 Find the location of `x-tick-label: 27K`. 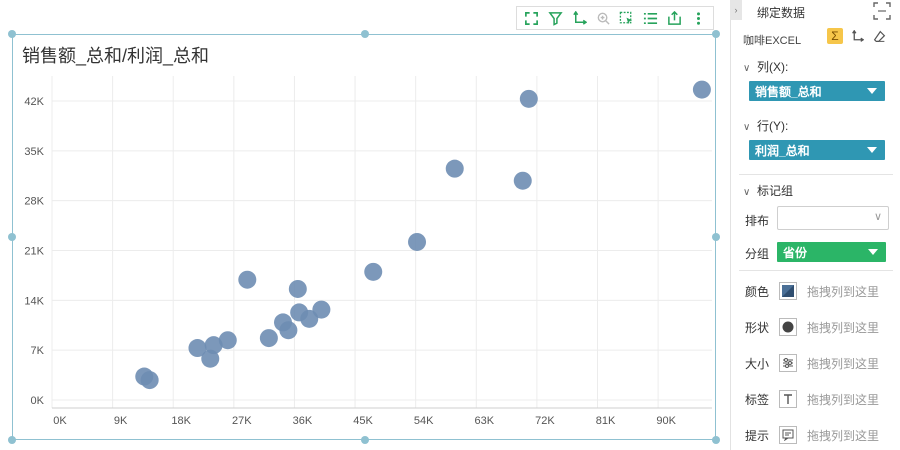

x-tick-label: 27K is located at coordinates (242, 421).